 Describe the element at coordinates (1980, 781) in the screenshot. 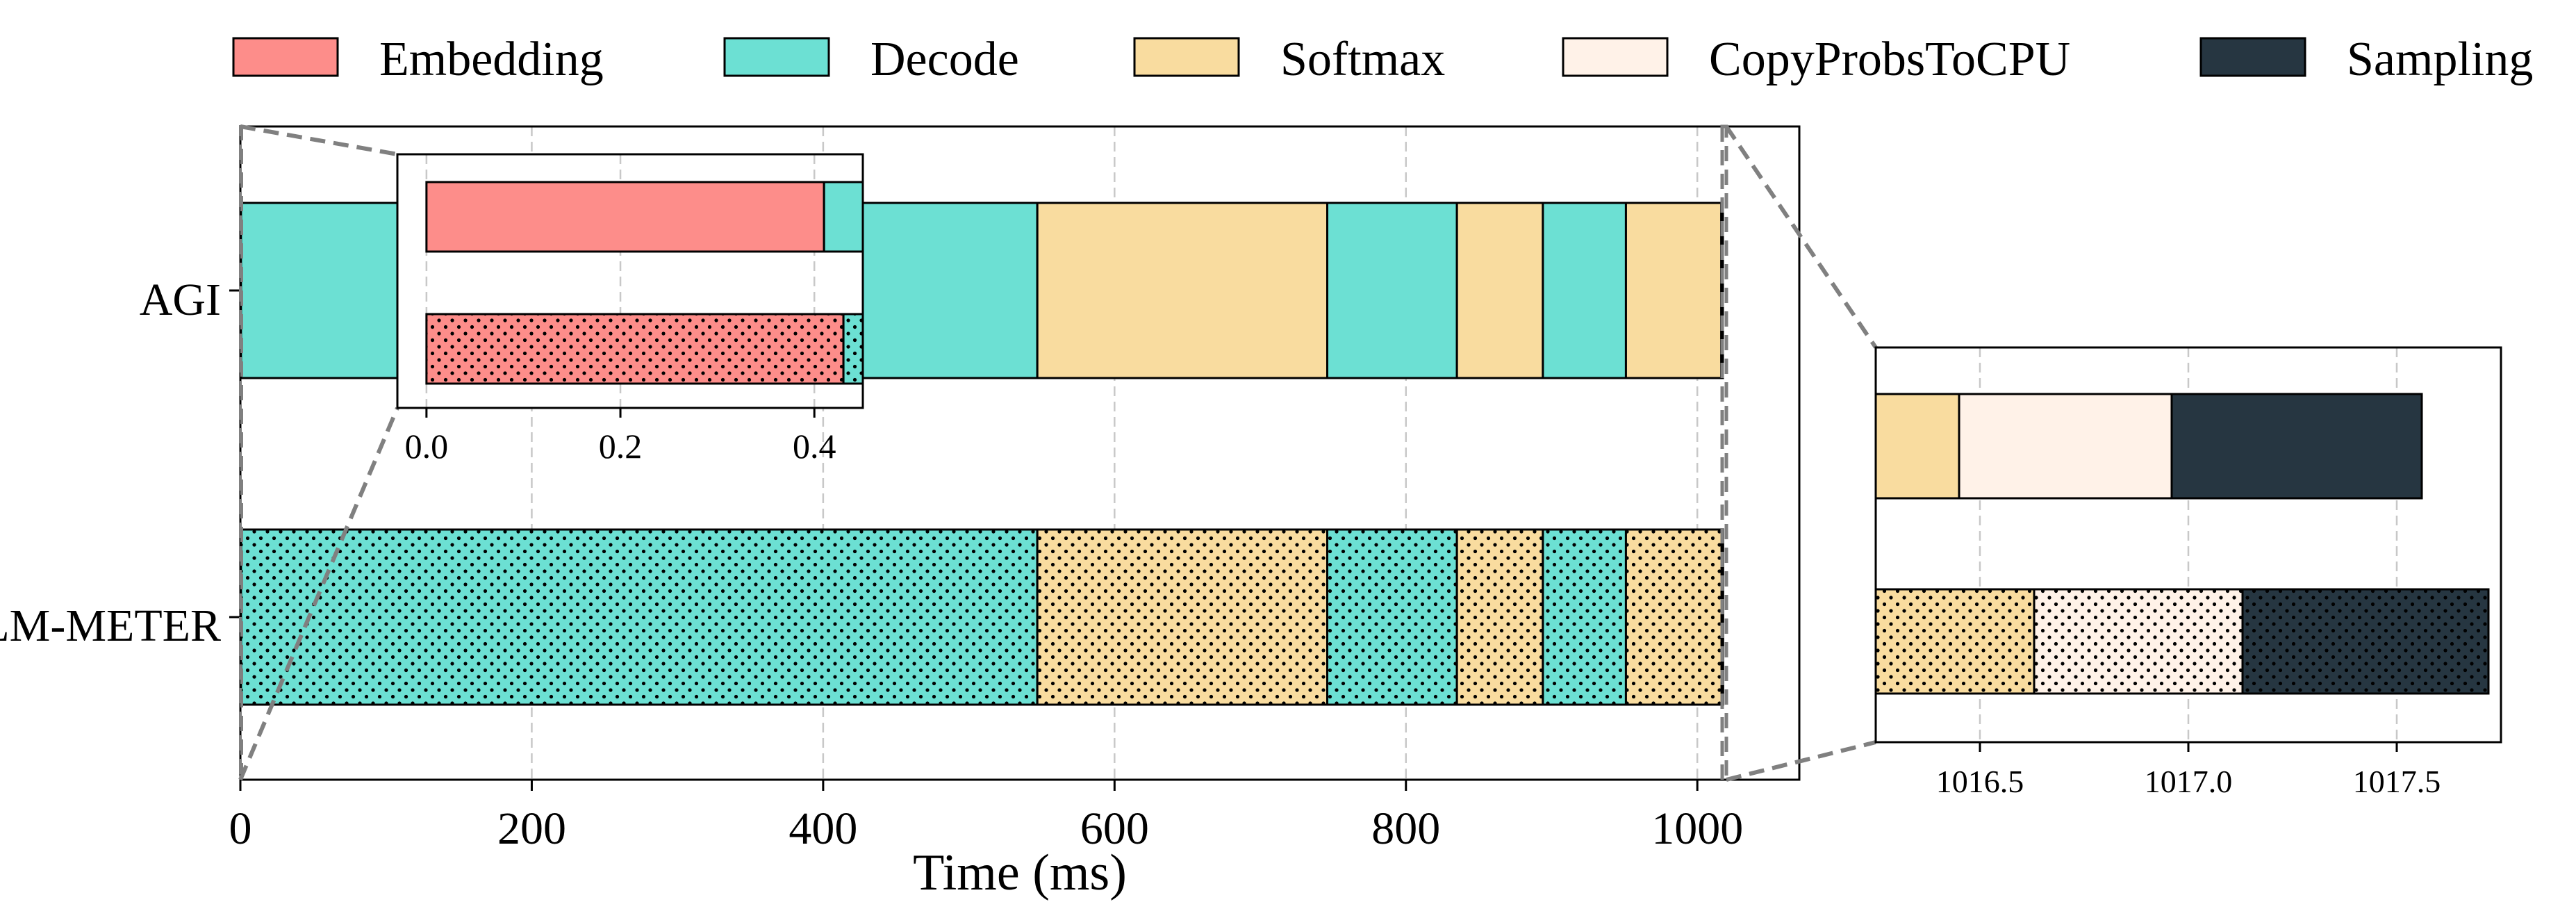

I see `inset-right-xtick-label: 1016.5` at that location.